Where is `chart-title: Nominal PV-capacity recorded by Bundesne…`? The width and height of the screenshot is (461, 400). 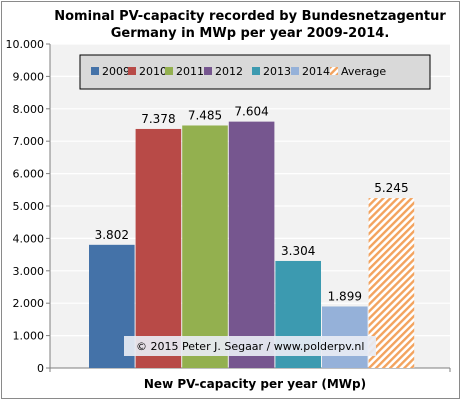 chart-title: Nominal PV-capacity recorded by Bundesne… is located at coordinates (250, 25).